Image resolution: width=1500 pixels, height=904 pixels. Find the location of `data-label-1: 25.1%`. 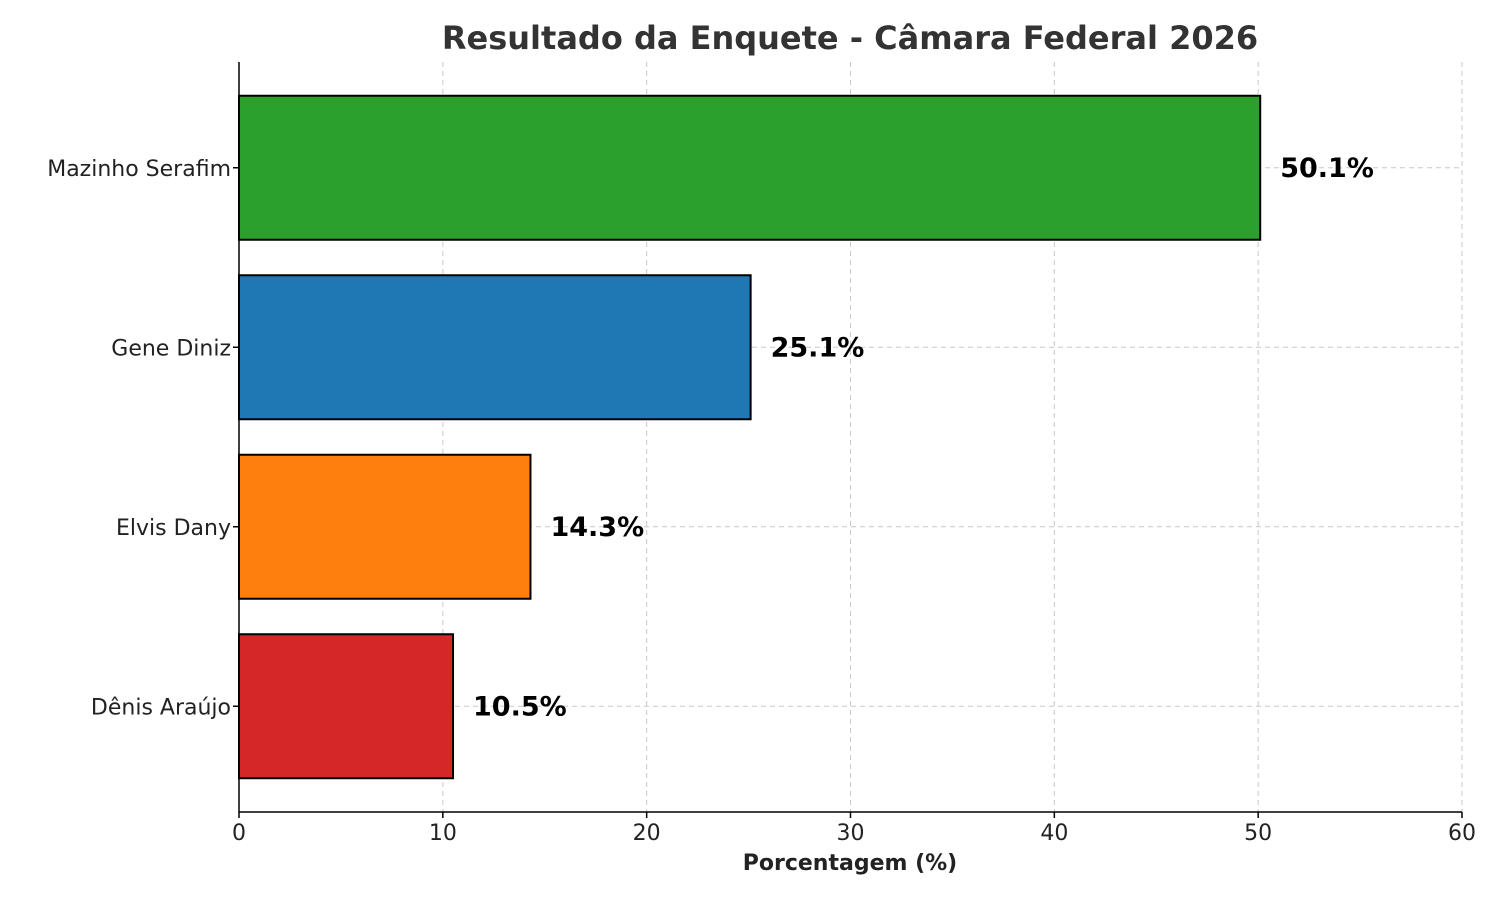

data-label-1: 25.1% is located at coordinates (818, 347).